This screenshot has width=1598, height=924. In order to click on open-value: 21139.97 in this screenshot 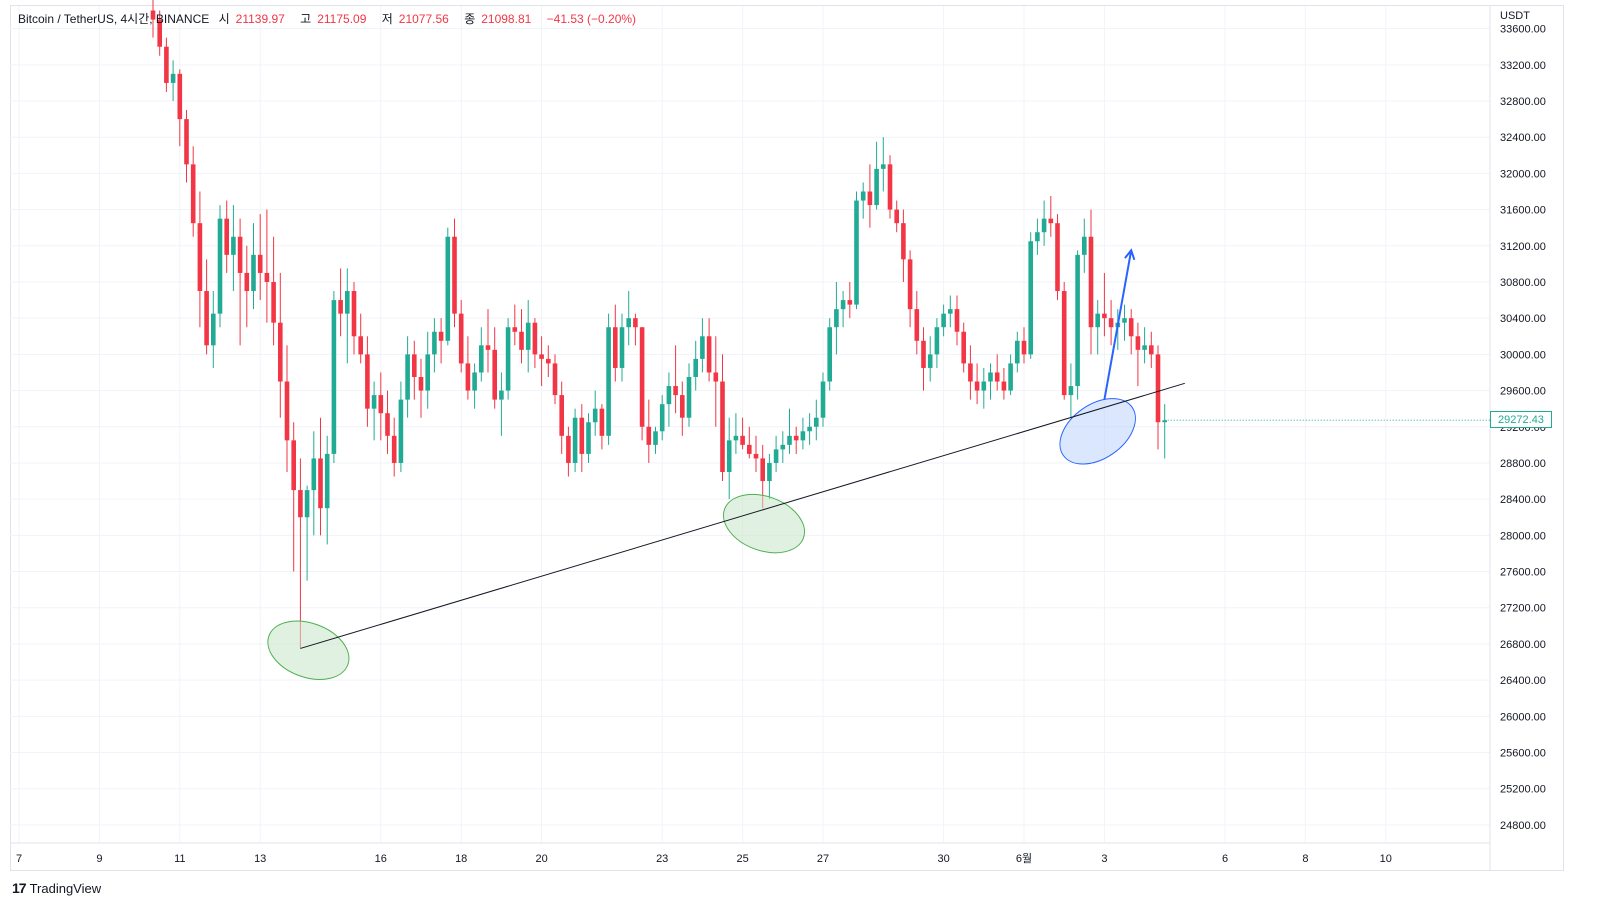, I will do `click(260, 19)`.